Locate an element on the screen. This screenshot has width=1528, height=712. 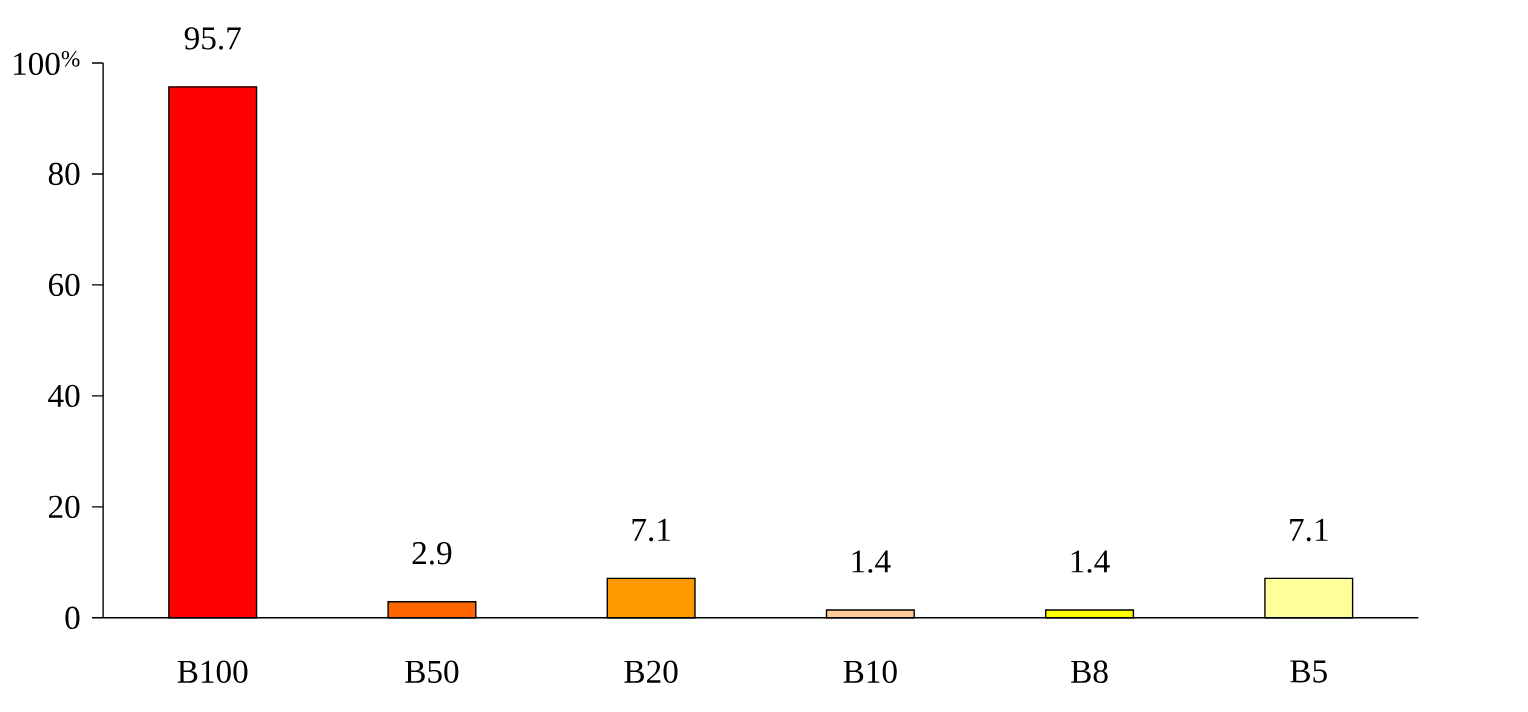
x-tick-label: B100 is located at coordinates (212, 671).